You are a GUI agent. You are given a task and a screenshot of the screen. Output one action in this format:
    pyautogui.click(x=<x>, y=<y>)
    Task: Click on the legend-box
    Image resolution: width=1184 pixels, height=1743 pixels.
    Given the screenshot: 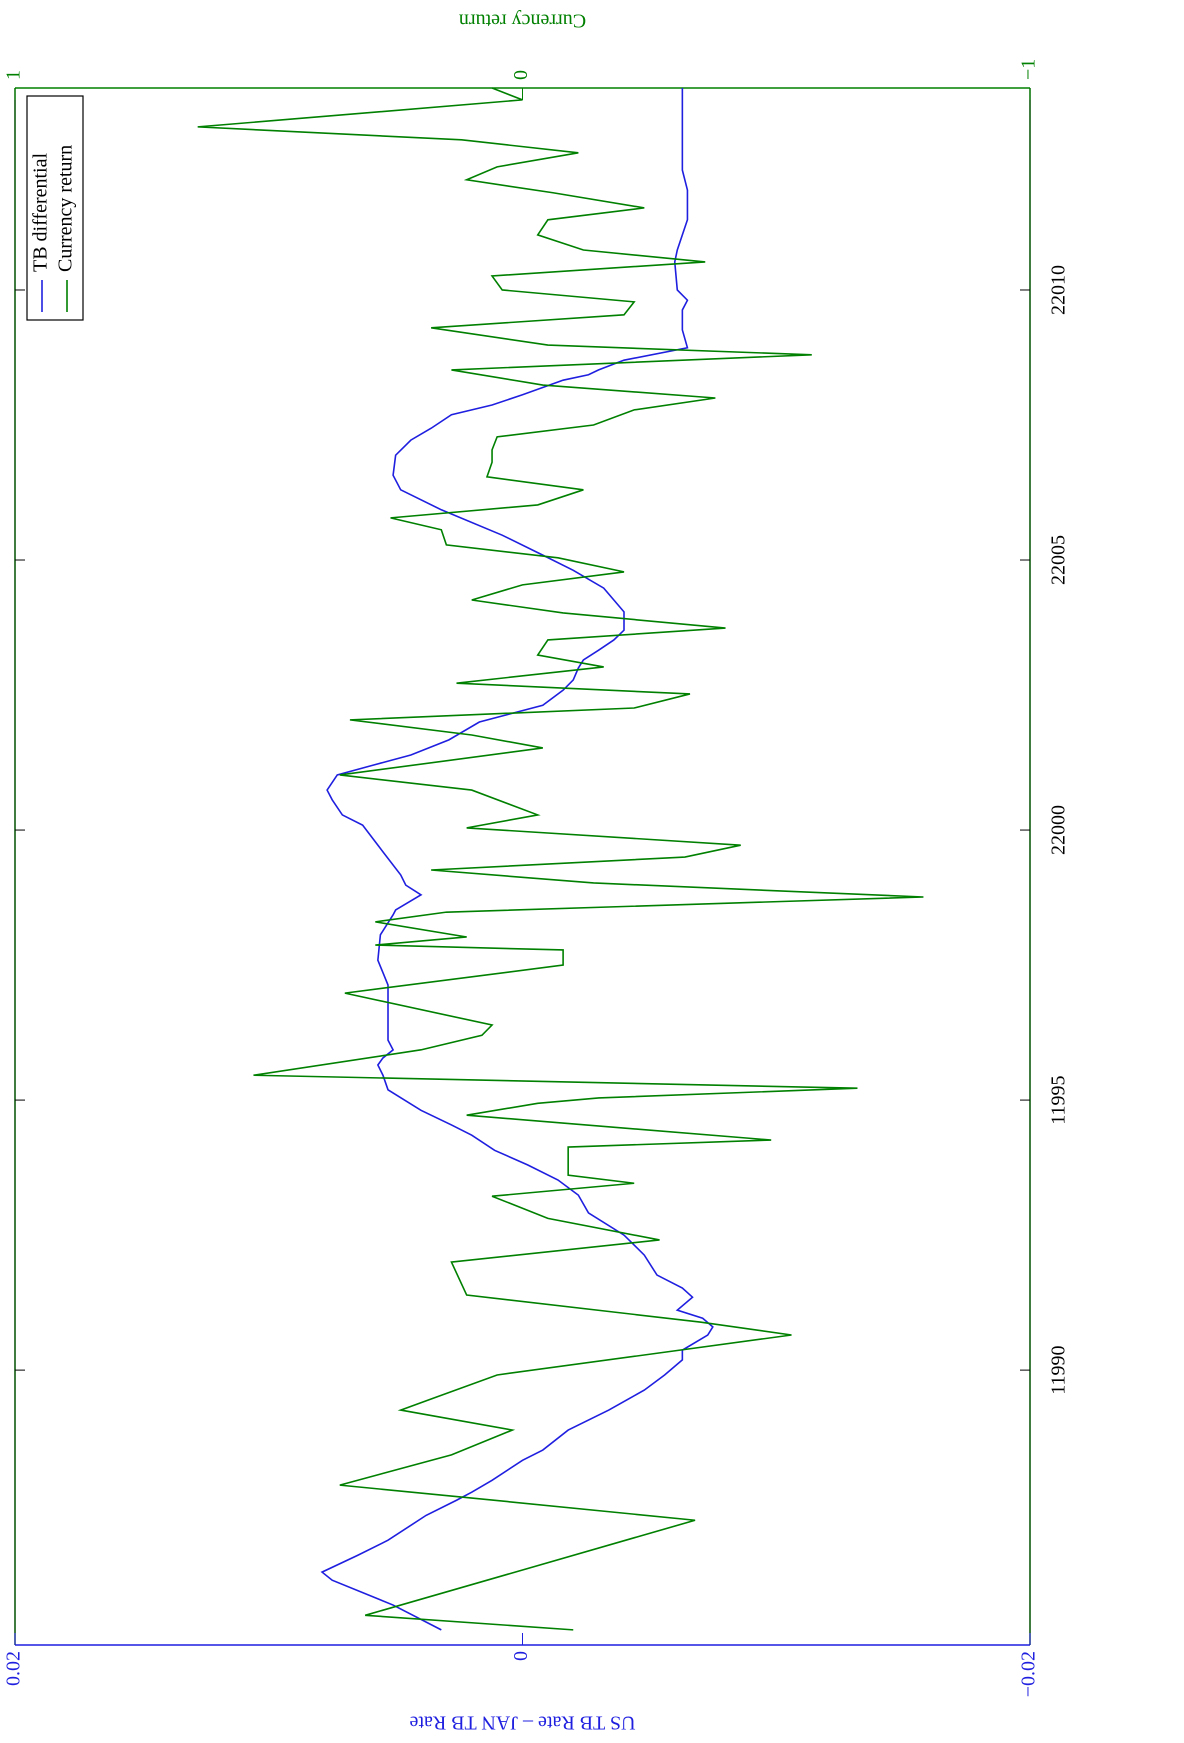 What is the action you would take?
    pyautogui.click(x=55, y=208)
    